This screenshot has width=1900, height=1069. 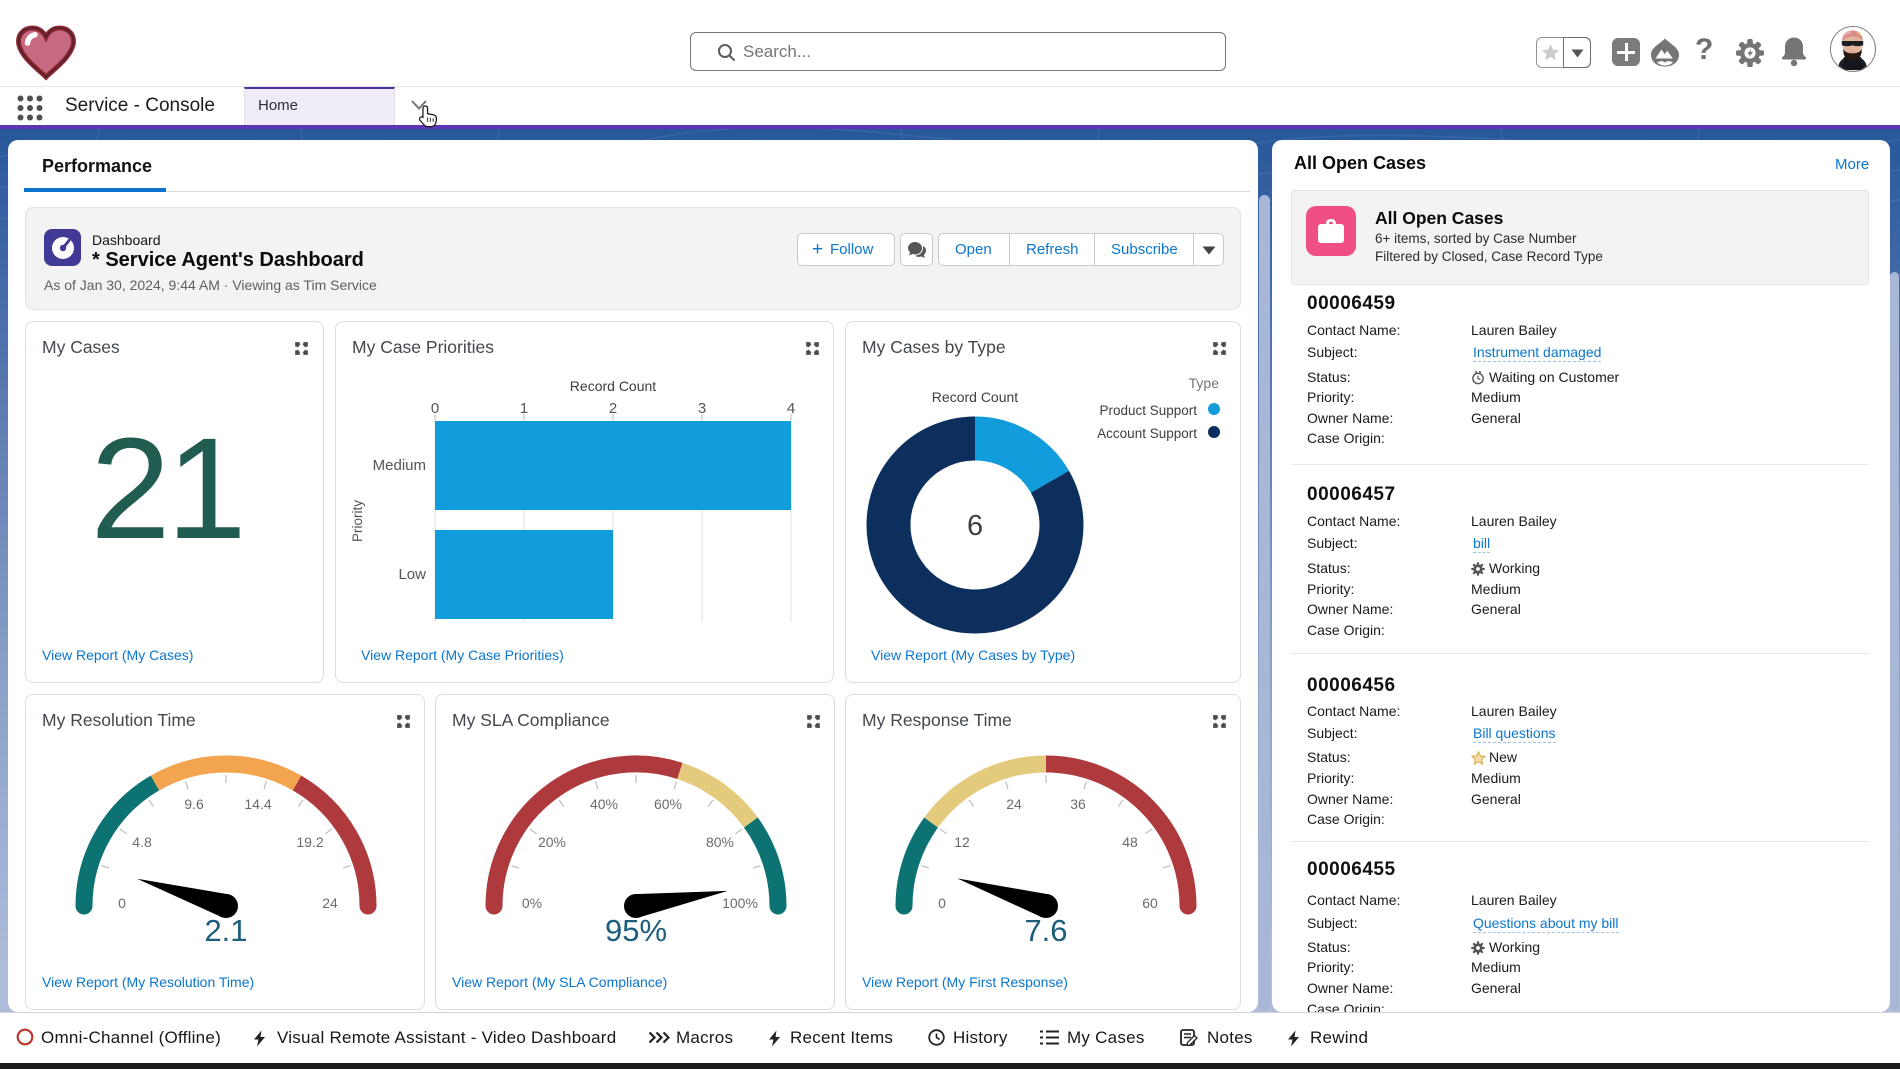 What do you see at coordinates (412, 574) in the screenshot?
I see `svg-text: Low` at bounding box center [412, 574].